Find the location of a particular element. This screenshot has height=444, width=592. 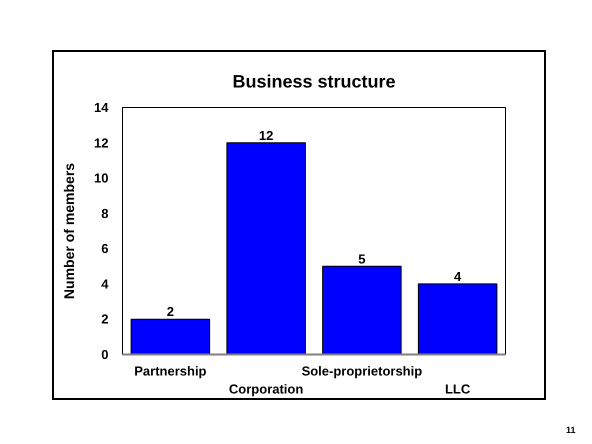

data-label: 12 is located at coordinates (266, 135).